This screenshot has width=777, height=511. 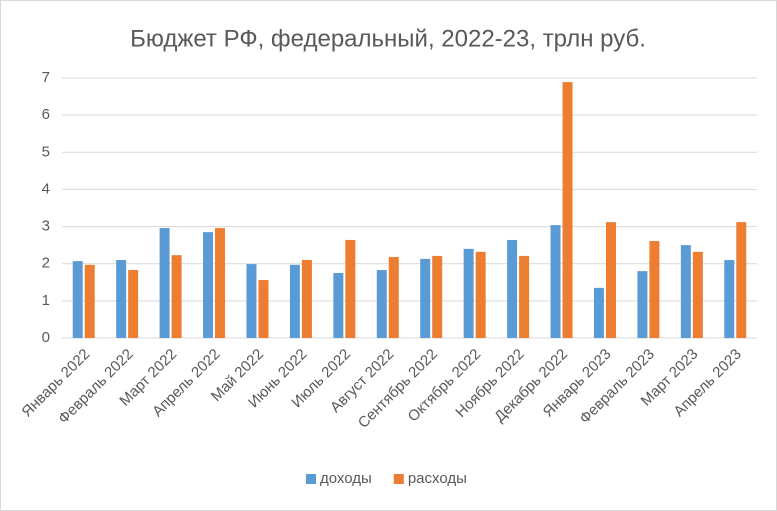 What do you see at coordinates (346, 478) in the screenshot?
I see `legend-label: доходы` at bounding box center [346, 478].